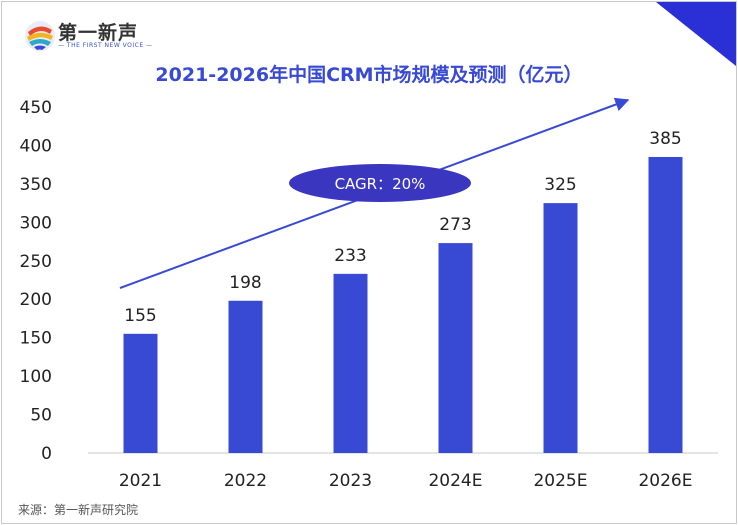 This screenshot has width=738, height=525. Describe the element at coordinates (36, 108) in the screenshot. I see `y-tick-label: 450` at that location.